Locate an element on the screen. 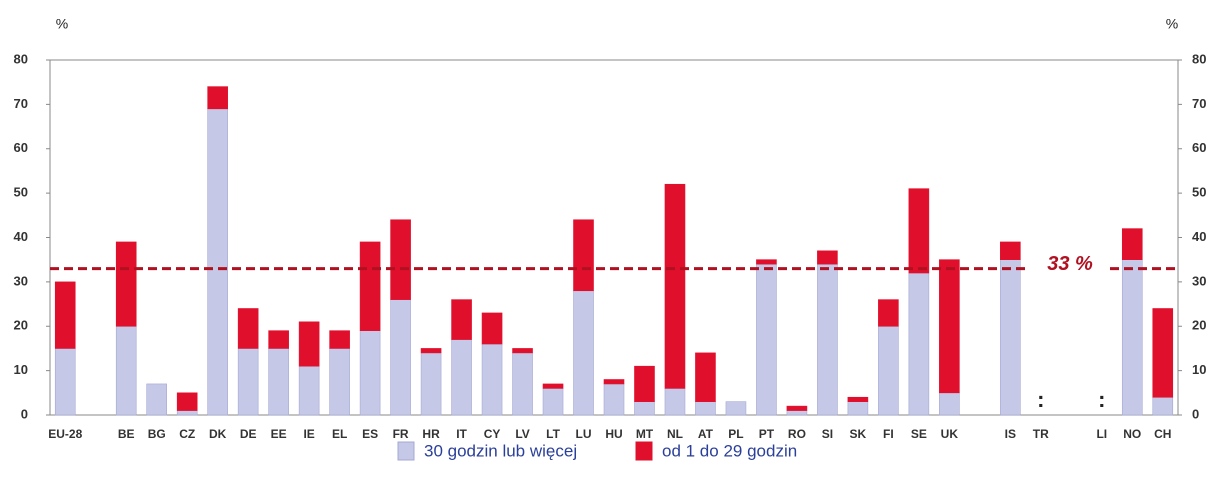 Image resolution: width=1220 pixels, height=494 pixels. x-tick-label: BE is located at coordinates (126, 434).